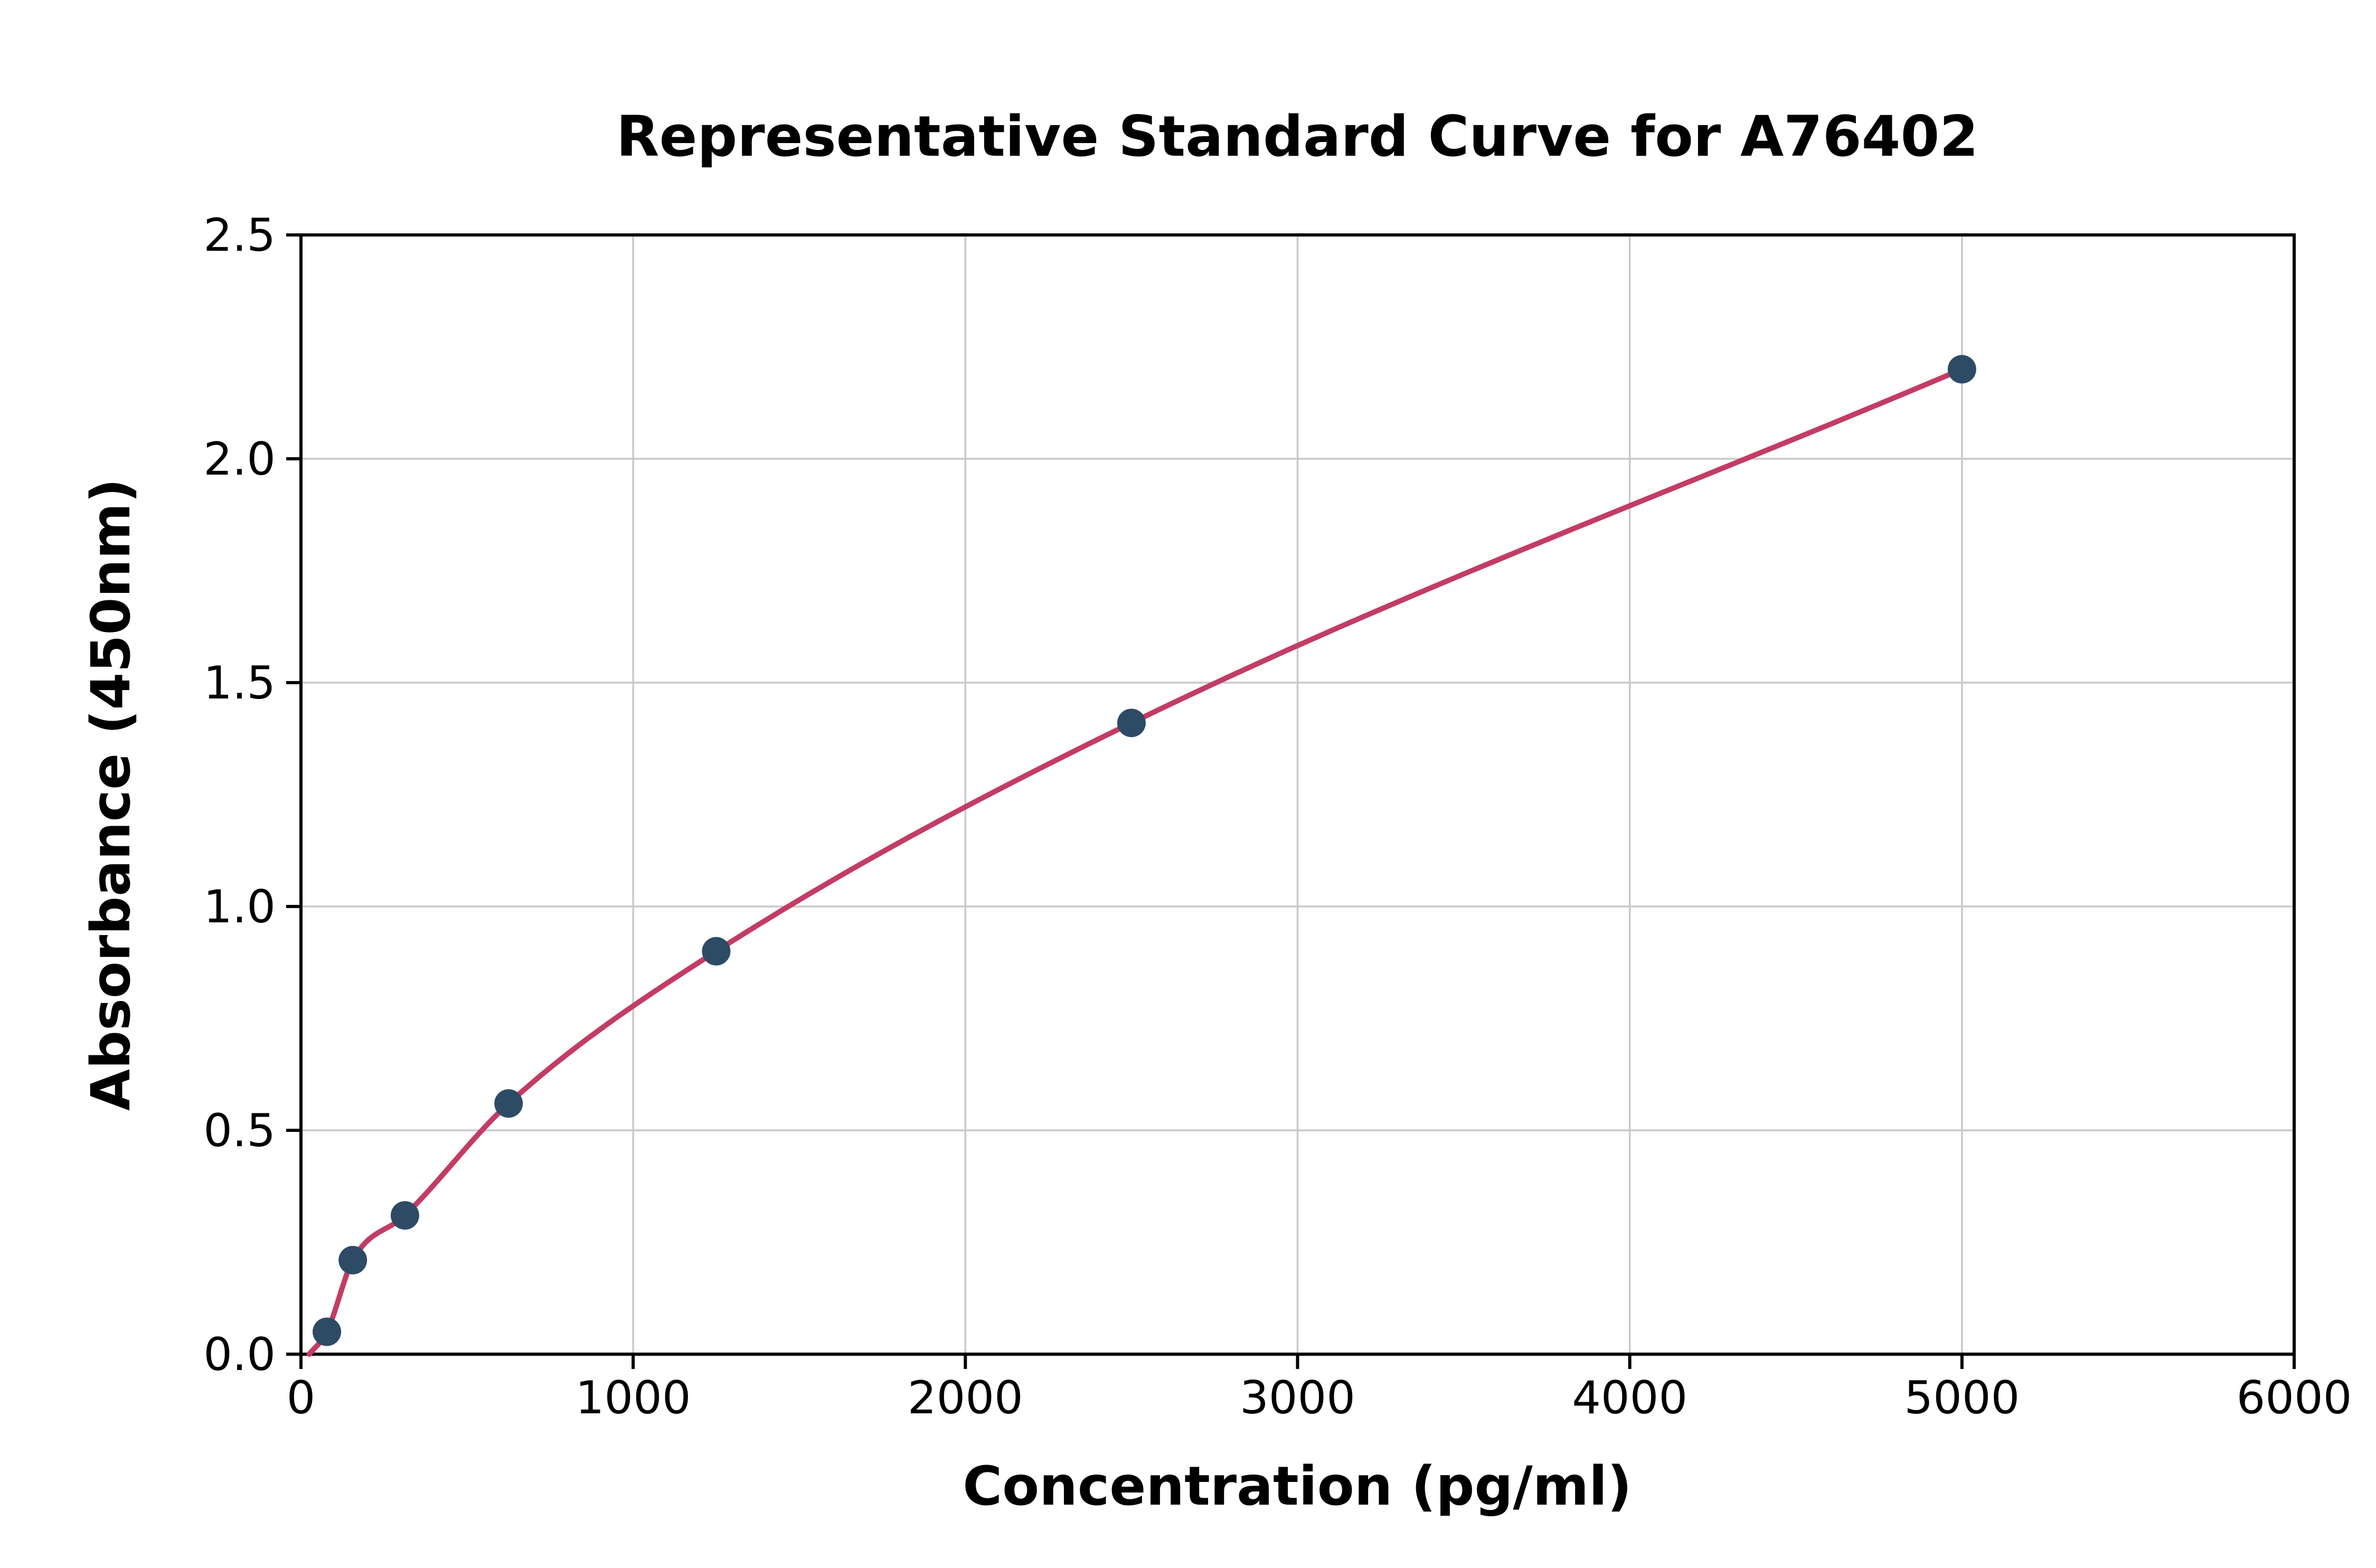  I want to click on y-axis-label: Absorbance (450nm), so click(112, 794).